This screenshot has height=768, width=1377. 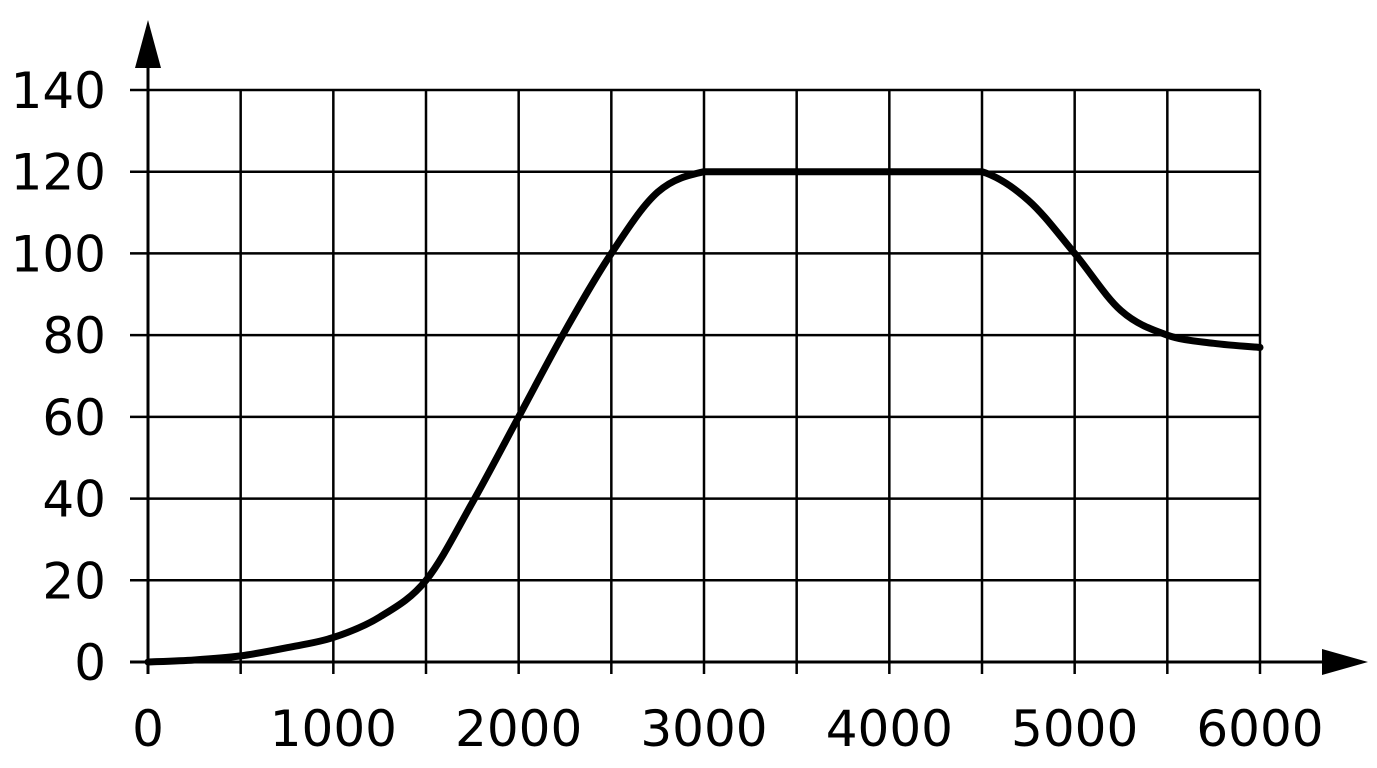 I want to click on y-tick-label: 140, so click(x=58, y=91).